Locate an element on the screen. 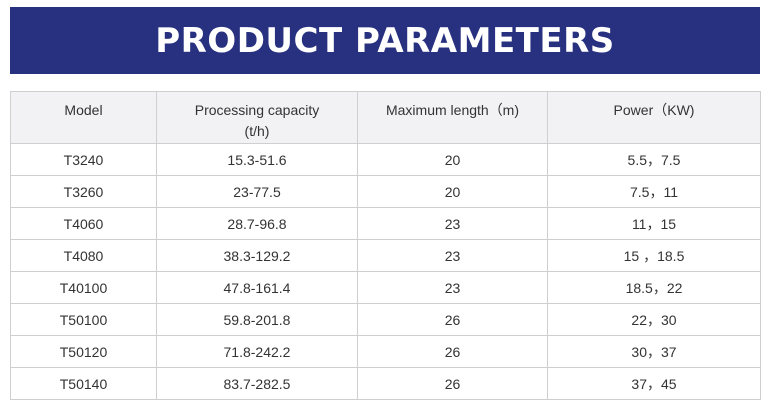  cell-model: T3260 is located at coordinates (83, 191).